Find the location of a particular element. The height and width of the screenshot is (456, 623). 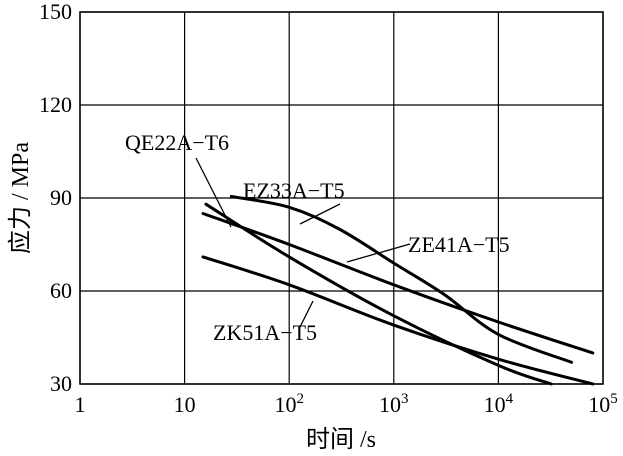

y-tick-labels: 30 60 90 120 150 is located at coordinates (55, 198).